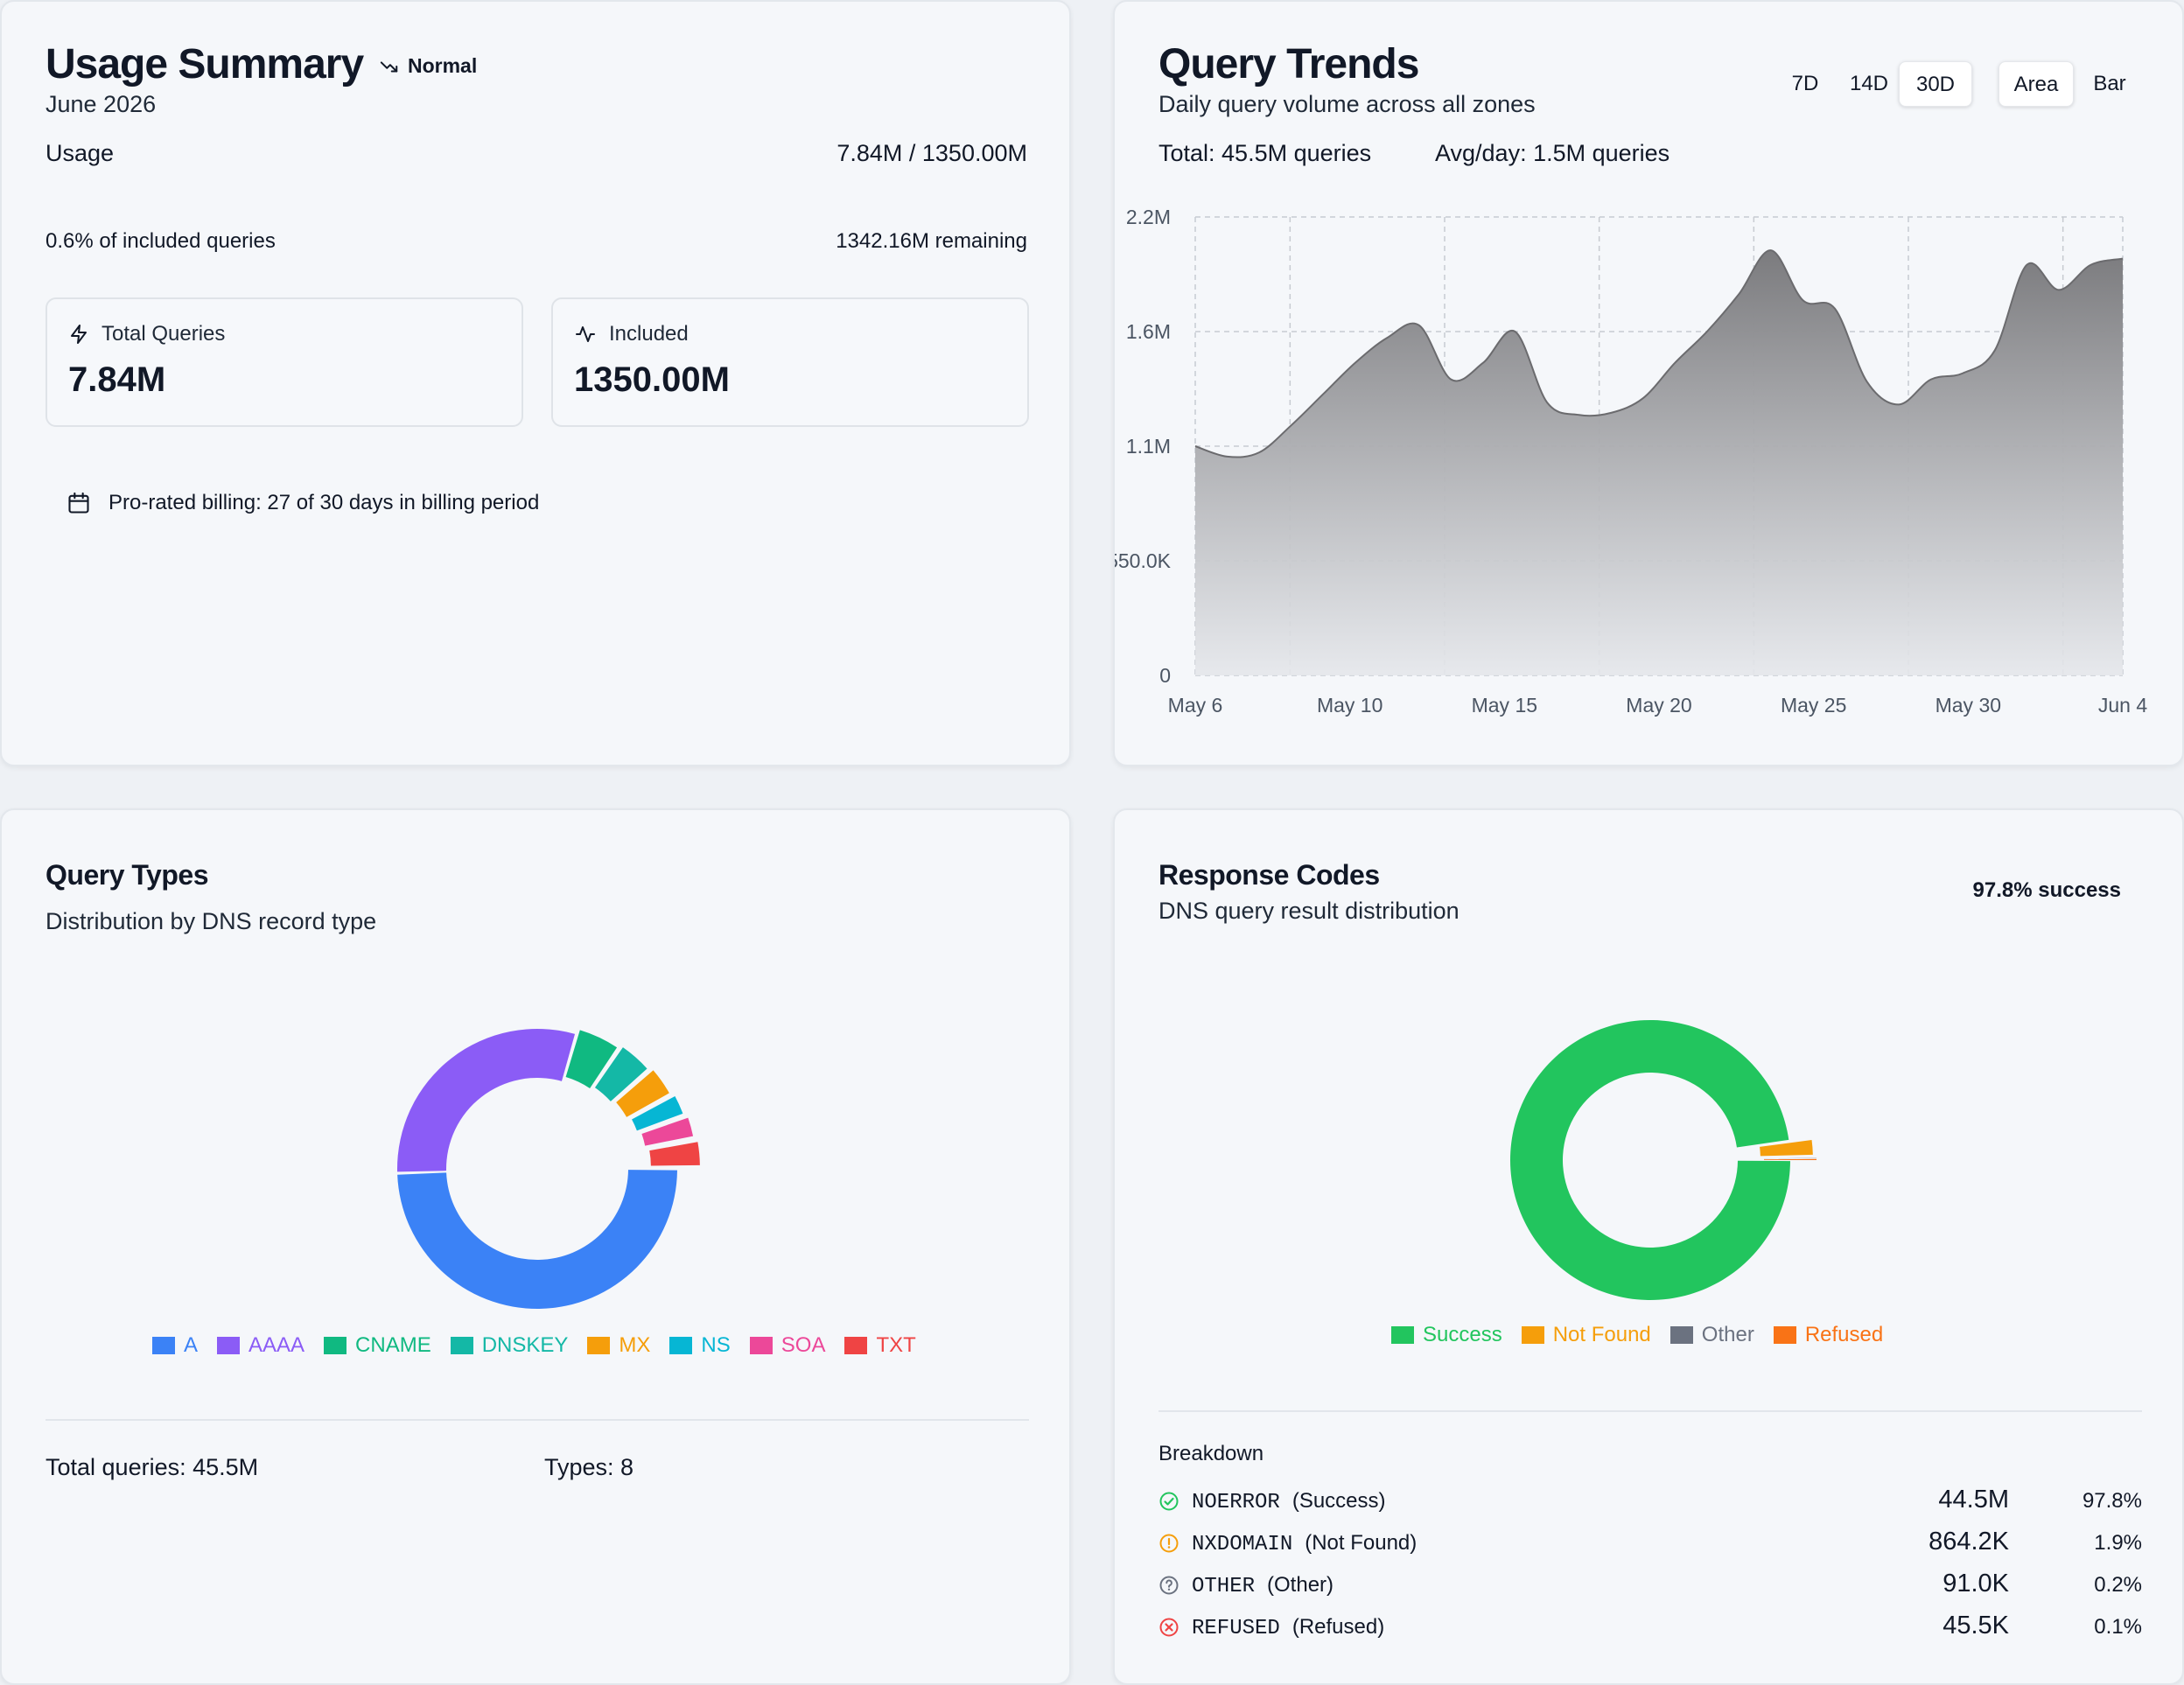 This screenshot has height=1685, width=2184. What do you see at coordinates (486, 1101) in the screenshot?
I see `donut-slice-aaaa` at bounding box center [486, 1101].